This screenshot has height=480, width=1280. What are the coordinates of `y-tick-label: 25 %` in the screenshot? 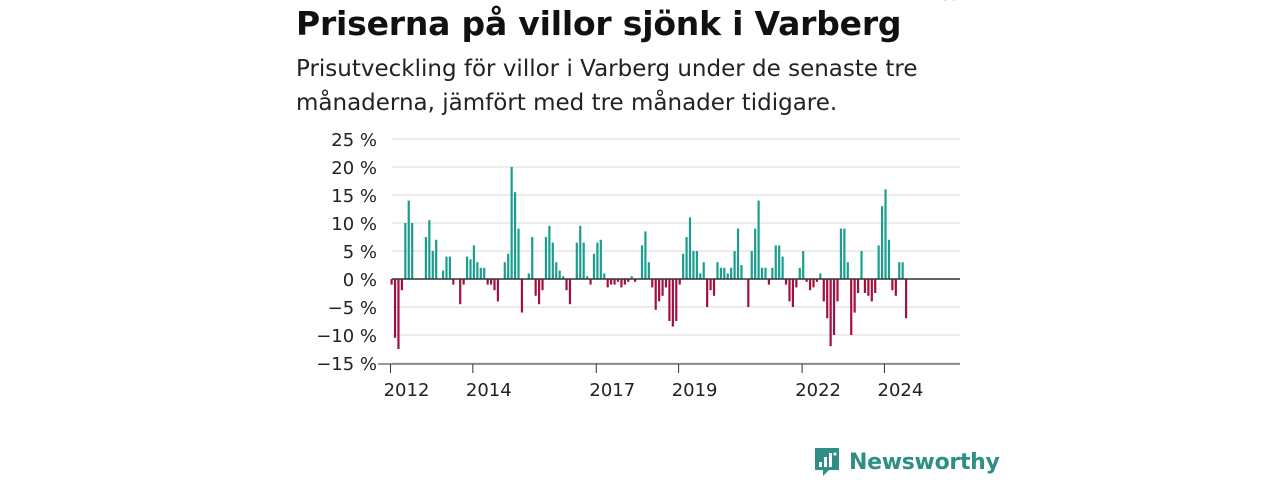 It's located at (354, 140).